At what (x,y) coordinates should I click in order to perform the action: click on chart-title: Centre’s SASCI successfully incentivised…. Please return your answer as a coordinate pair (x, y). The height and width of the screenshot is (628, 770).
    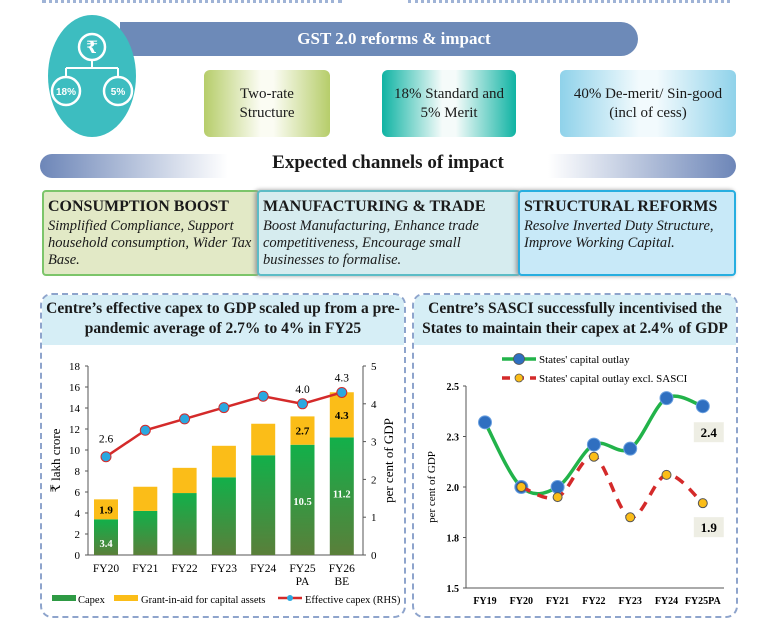
    Looking at the image, I should click on (575, 320).